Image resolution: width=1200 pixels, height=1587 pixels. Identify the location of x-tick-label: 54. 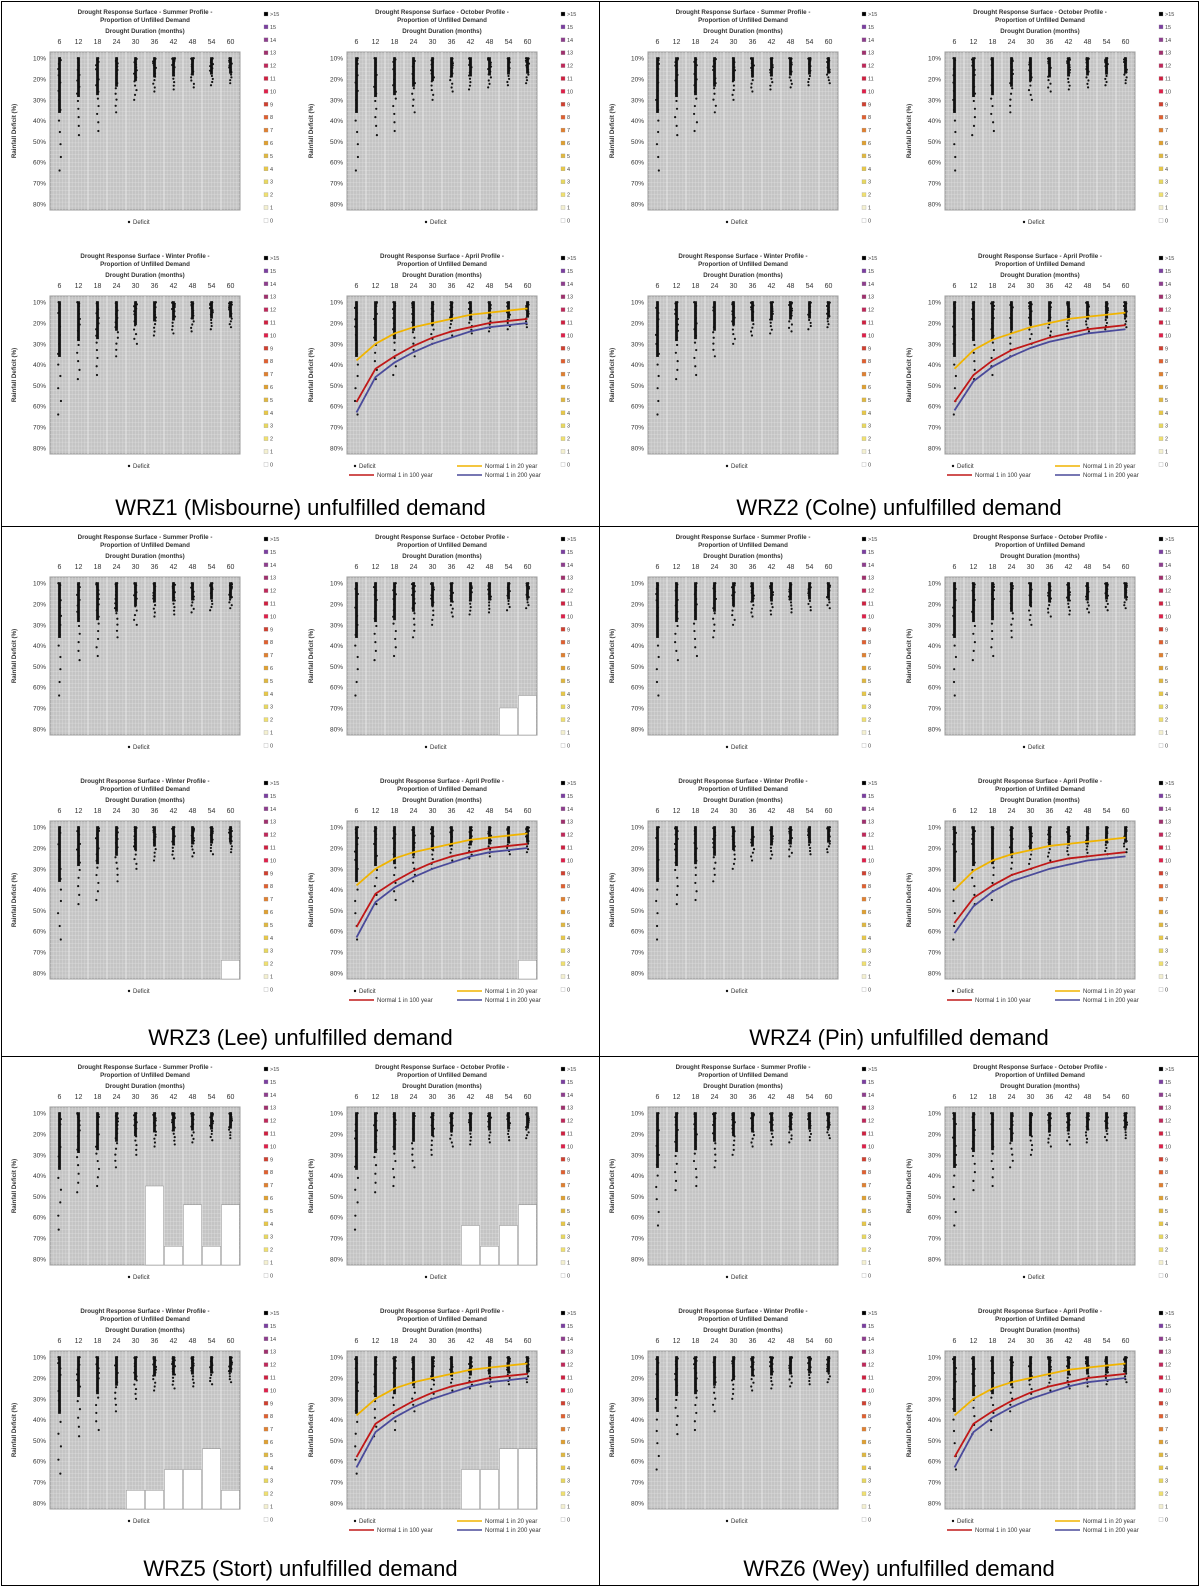
(212, 286).